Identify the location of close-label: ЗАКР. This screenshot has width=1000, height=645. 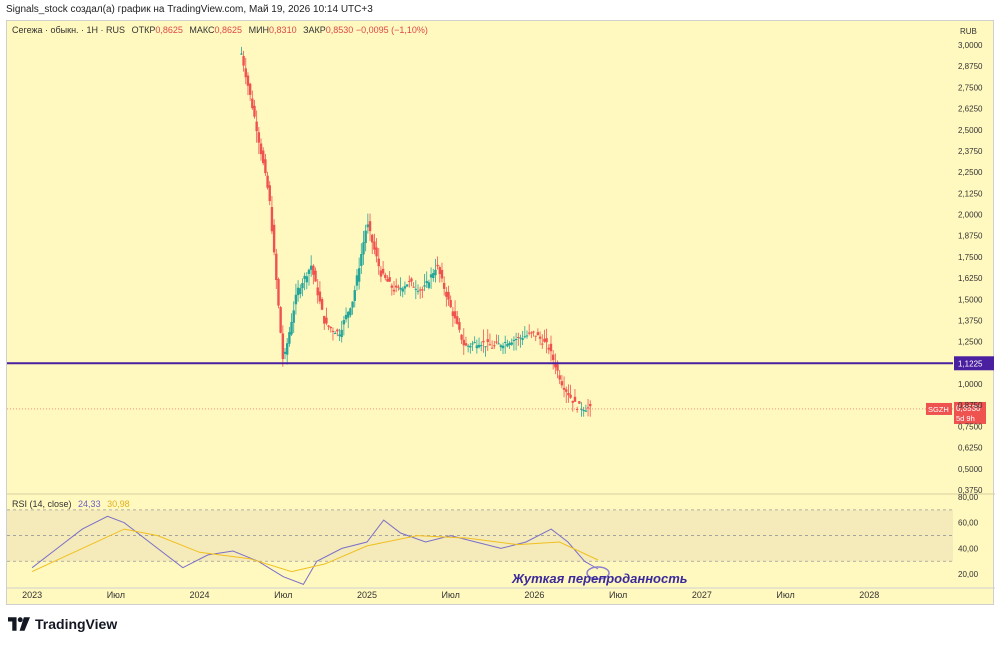
(314, 30).